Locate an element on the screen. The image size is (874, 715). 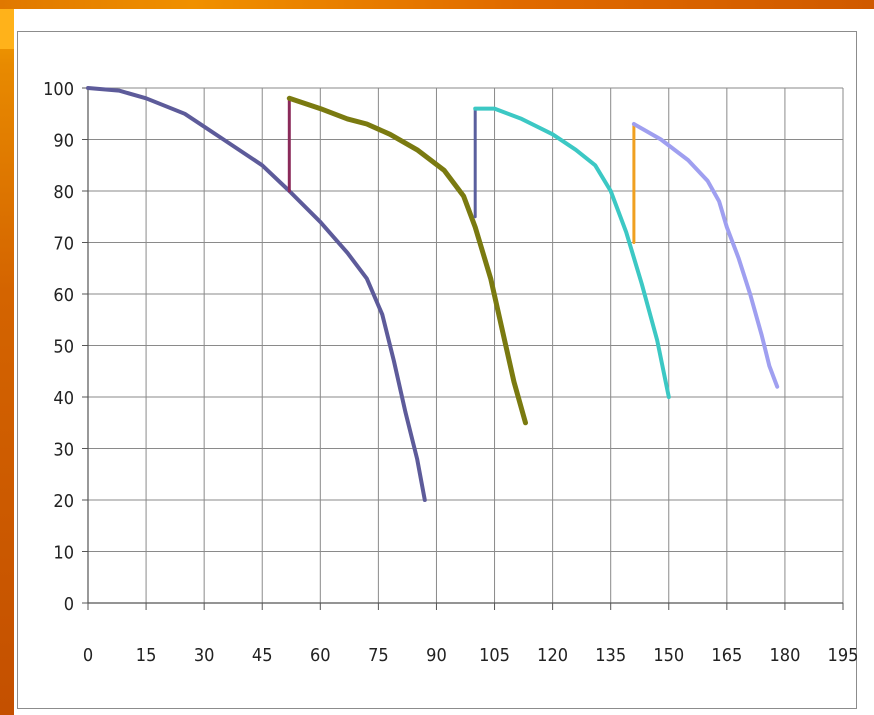
x-tick-label: 165 is located at coordinates (726, 655).